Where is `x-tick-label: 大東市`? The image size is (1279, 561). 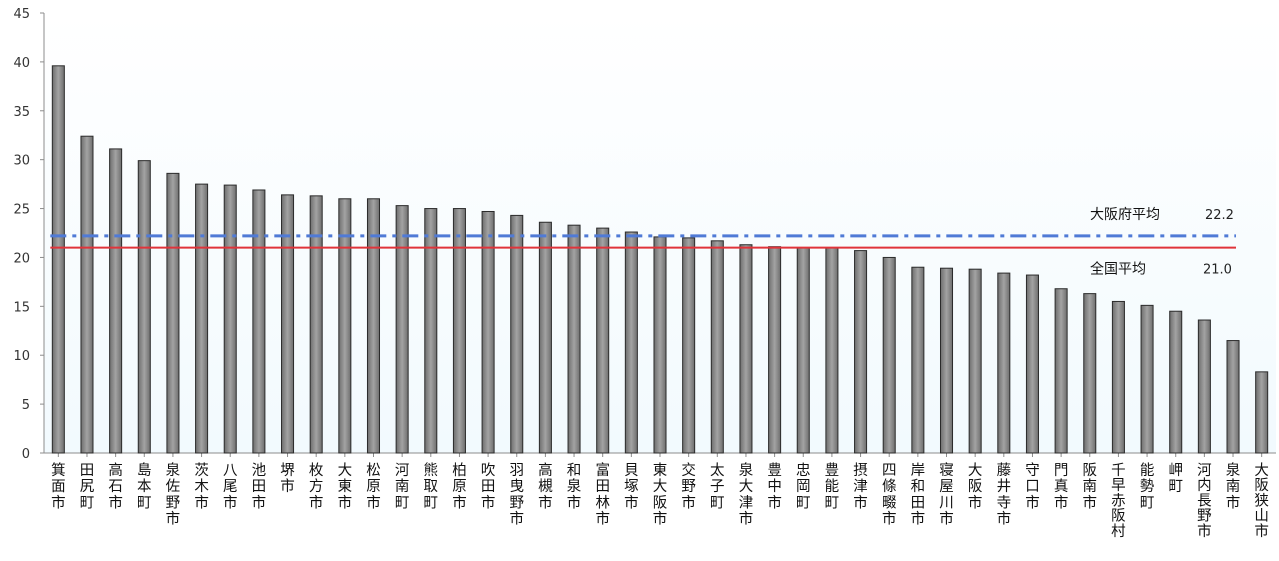 x-tick-label: 大東市 is located at coordinates (345, 486).